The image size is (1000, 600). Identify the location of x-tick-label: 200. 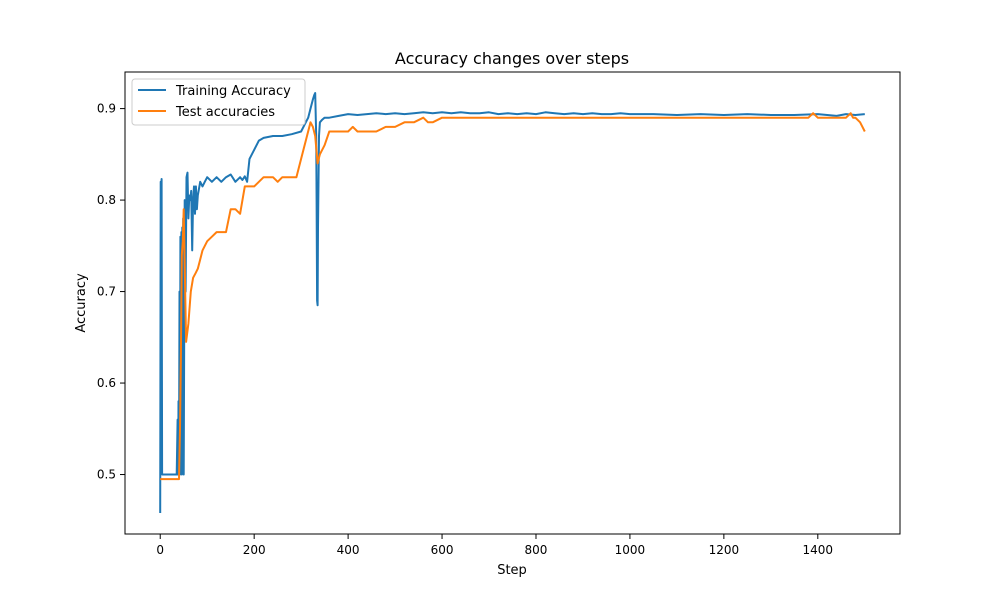
(254, 550).